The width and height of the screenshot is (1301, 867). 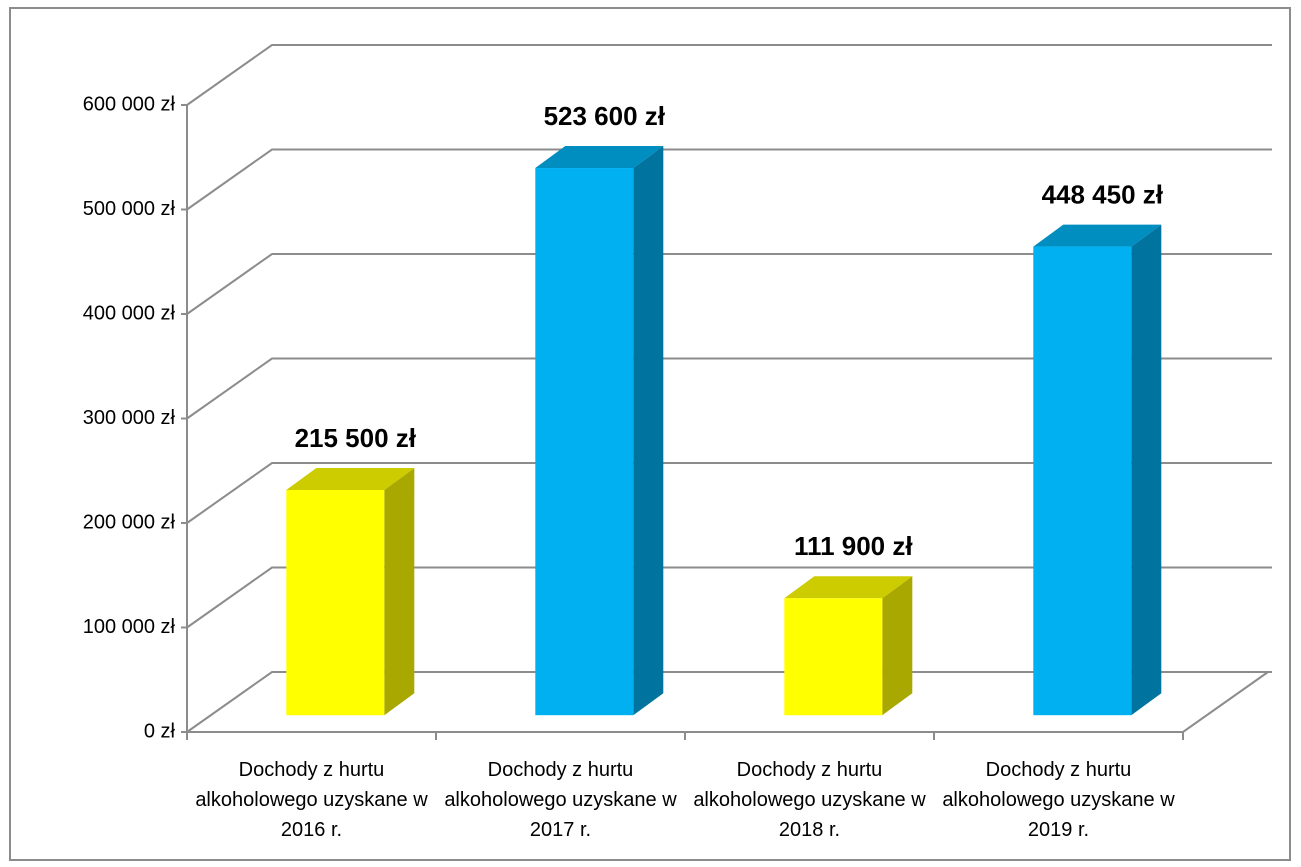 I want to click on value-label: 523 600 zł, so click(x=605, y=116).